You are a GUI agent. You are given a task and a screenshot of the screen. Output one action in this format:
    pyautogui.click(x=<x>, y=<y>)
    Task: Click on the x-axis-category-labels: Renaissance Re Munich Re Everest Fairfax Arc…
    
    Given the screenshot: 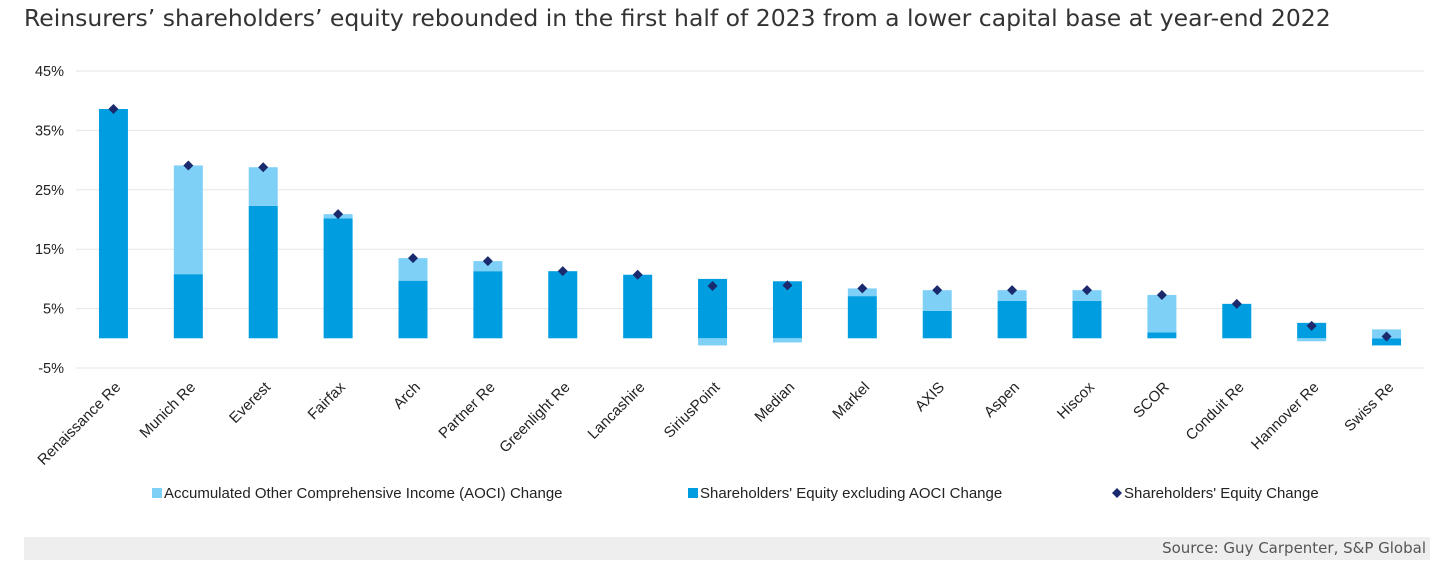 What is the action you would take?
    pyautogui.click(x=715, y=423)
    